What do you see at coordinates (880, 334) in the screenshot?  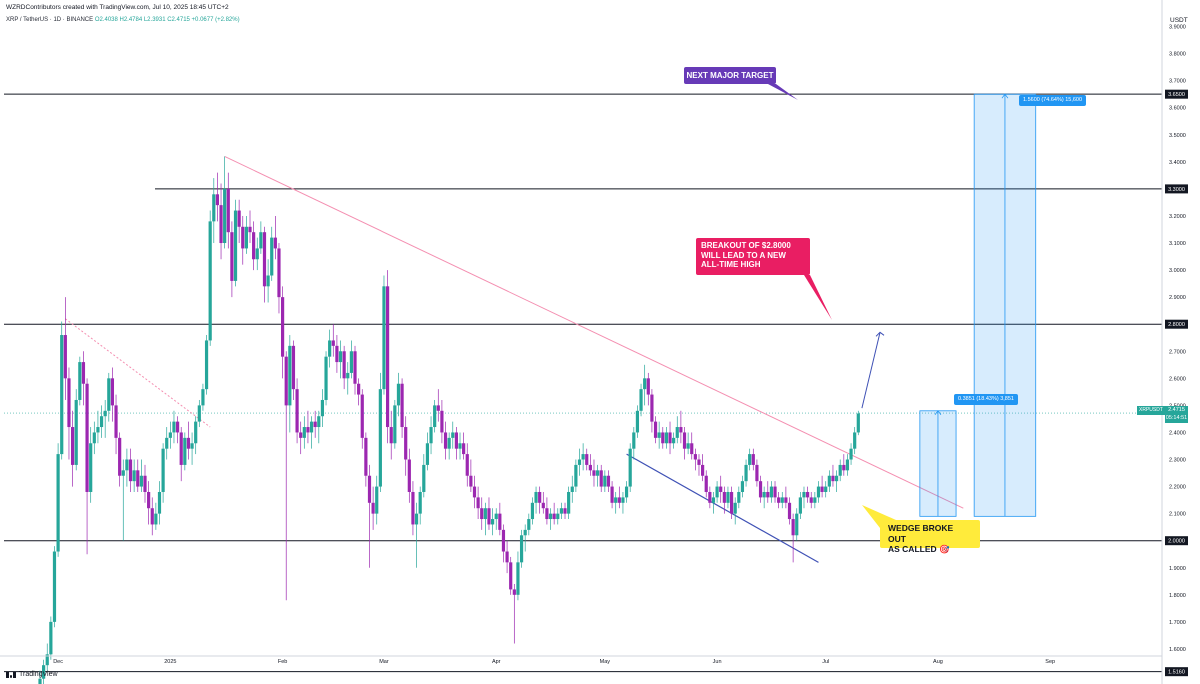 I see `projection-arrow-head` at bounding box center [880, 334].